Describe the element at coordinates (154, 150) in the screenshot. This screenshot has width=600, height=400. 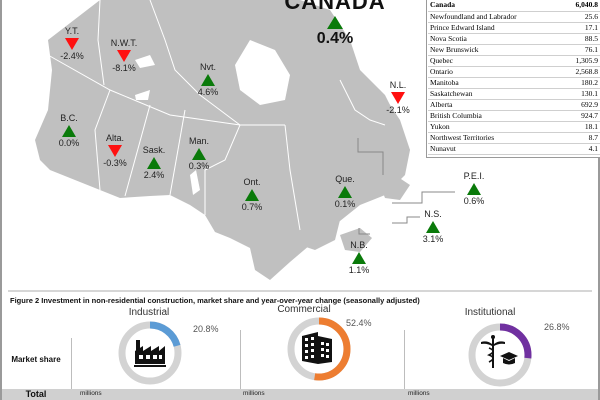
I see `region-abbr: Sask.` at that location.